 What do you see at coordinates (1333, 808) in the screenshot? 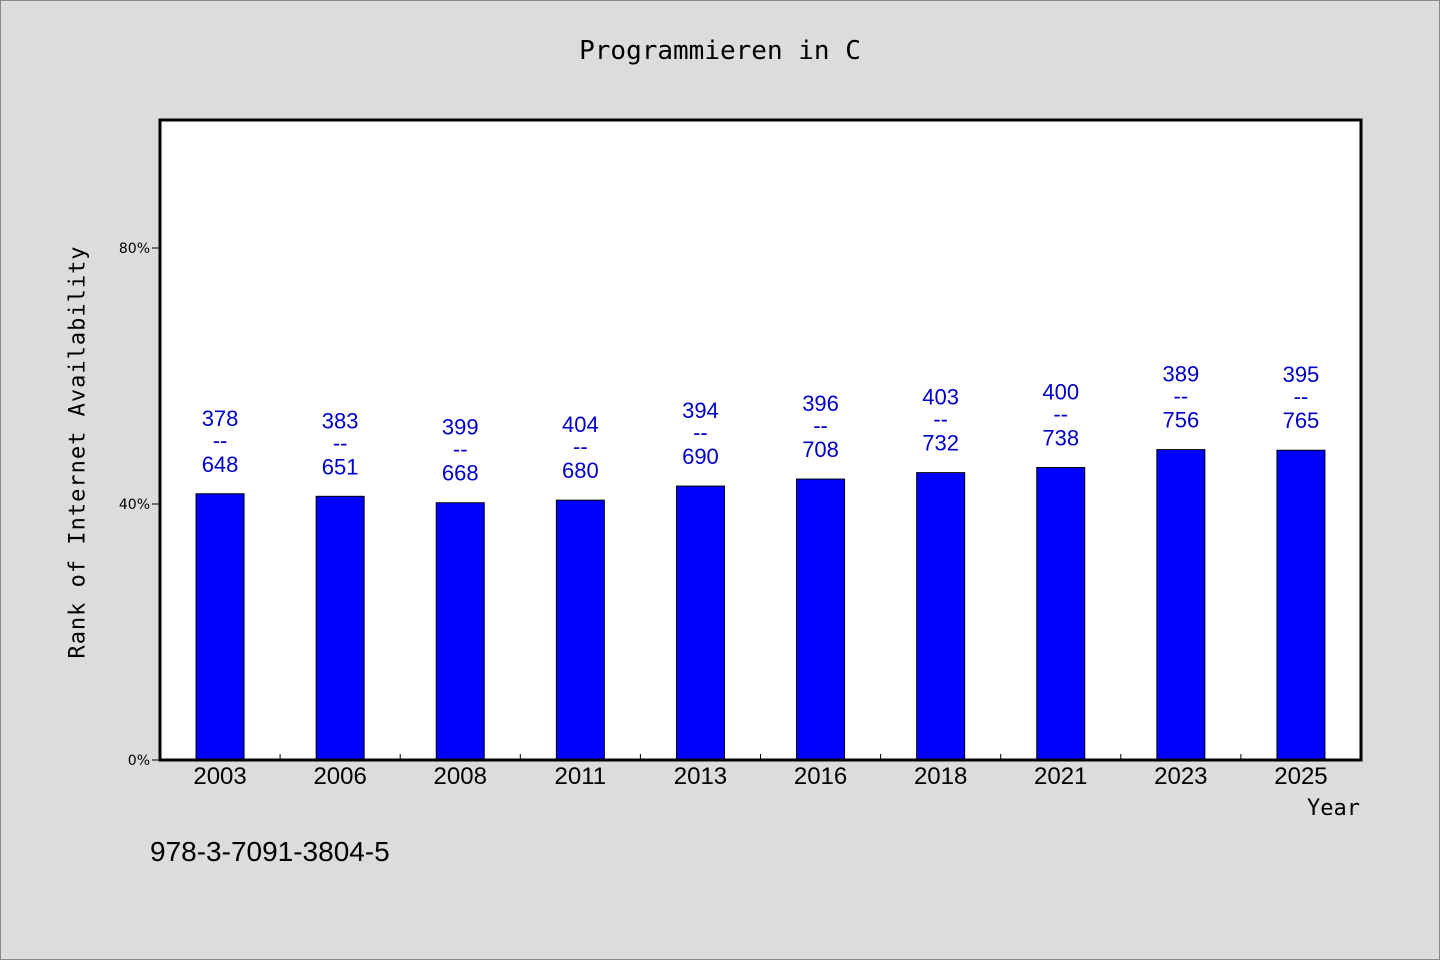
I see `x-axis-label: Year` at bounding box center [1333, 808].